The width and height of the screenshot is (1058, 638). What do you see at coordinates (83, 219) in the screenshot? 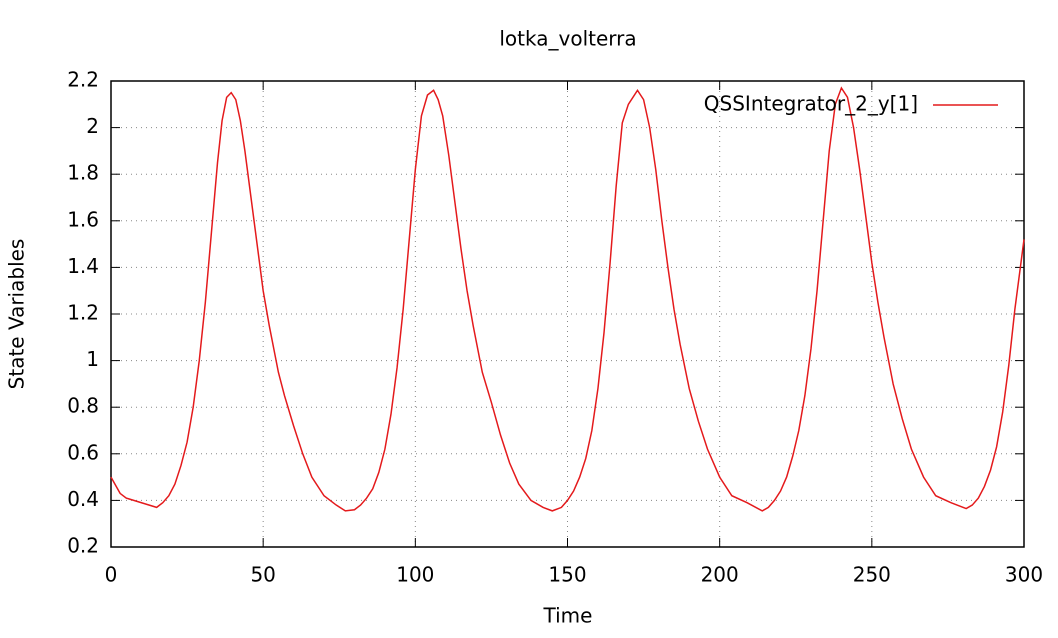
I see `y-tick-label: 1.6` at bounding box center [83, 219].